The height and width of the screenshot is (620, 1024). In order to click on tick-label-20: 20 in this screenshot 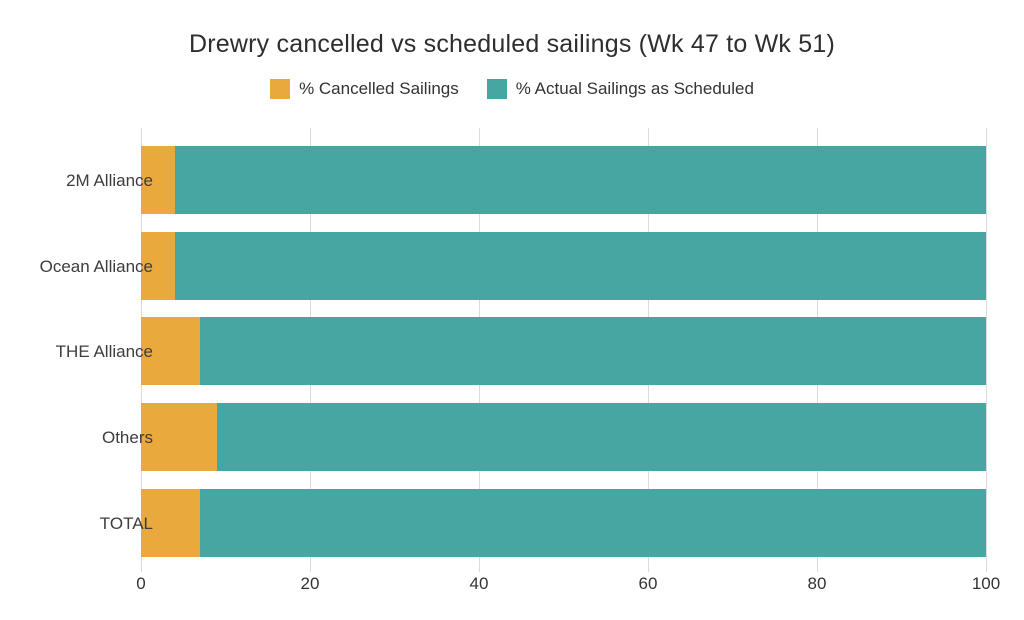, I will do `click(310, 583)`.